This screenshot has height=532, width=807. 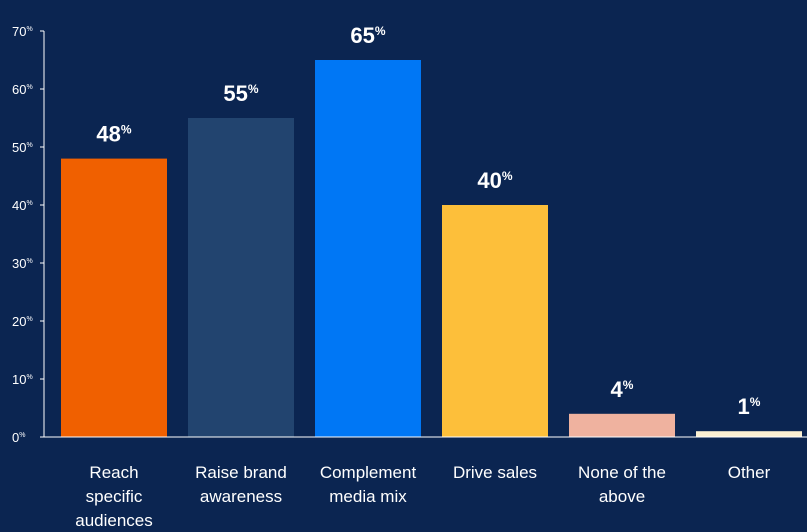 I want to click on bar-value-number: 1, so click(x=744, y=406).